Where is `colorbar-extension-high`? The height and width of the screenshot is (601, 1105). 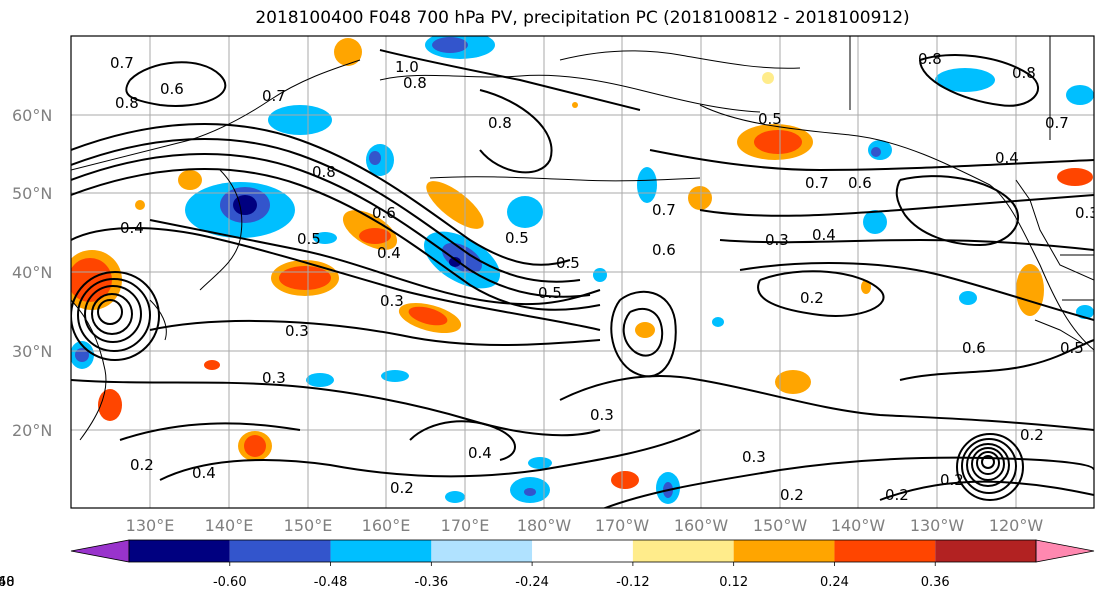 colorbar-extension-high is located at coordinates (1065, 551).